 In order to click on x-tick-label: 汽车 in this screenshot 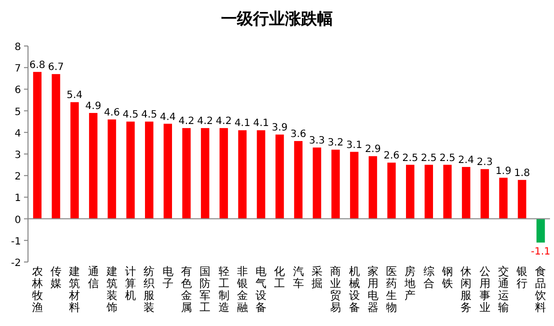, I will do `click(298, 277)`.